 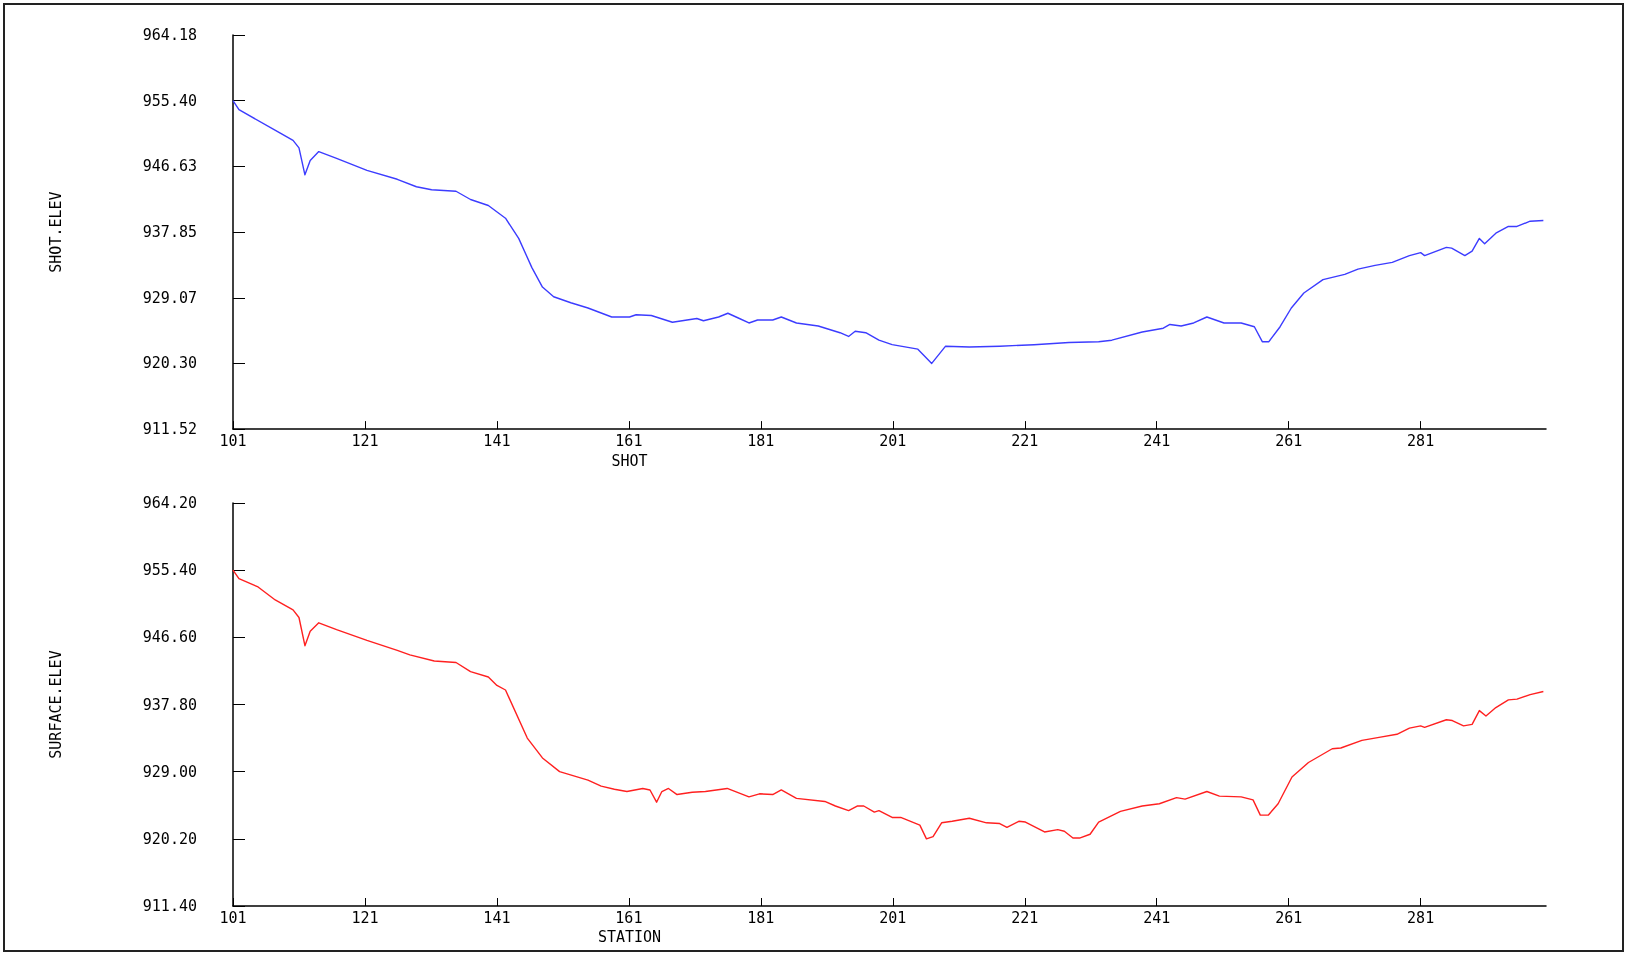 What do you see at coordinates (169, 35) in the screenshot?
I see `y-tick-label: 964.18` at bounding box center [169, 35].